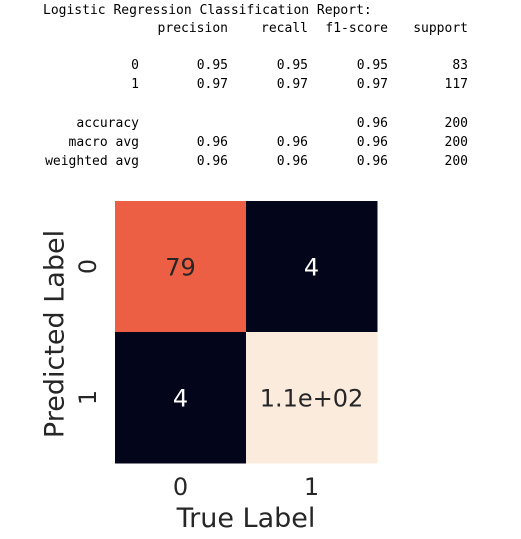 Image resolution: width=521 pixels, height=539 pixels. Describe the element at coordinates (88, 266) in the screenshot. I see `y-tick-label: 0` at that location.